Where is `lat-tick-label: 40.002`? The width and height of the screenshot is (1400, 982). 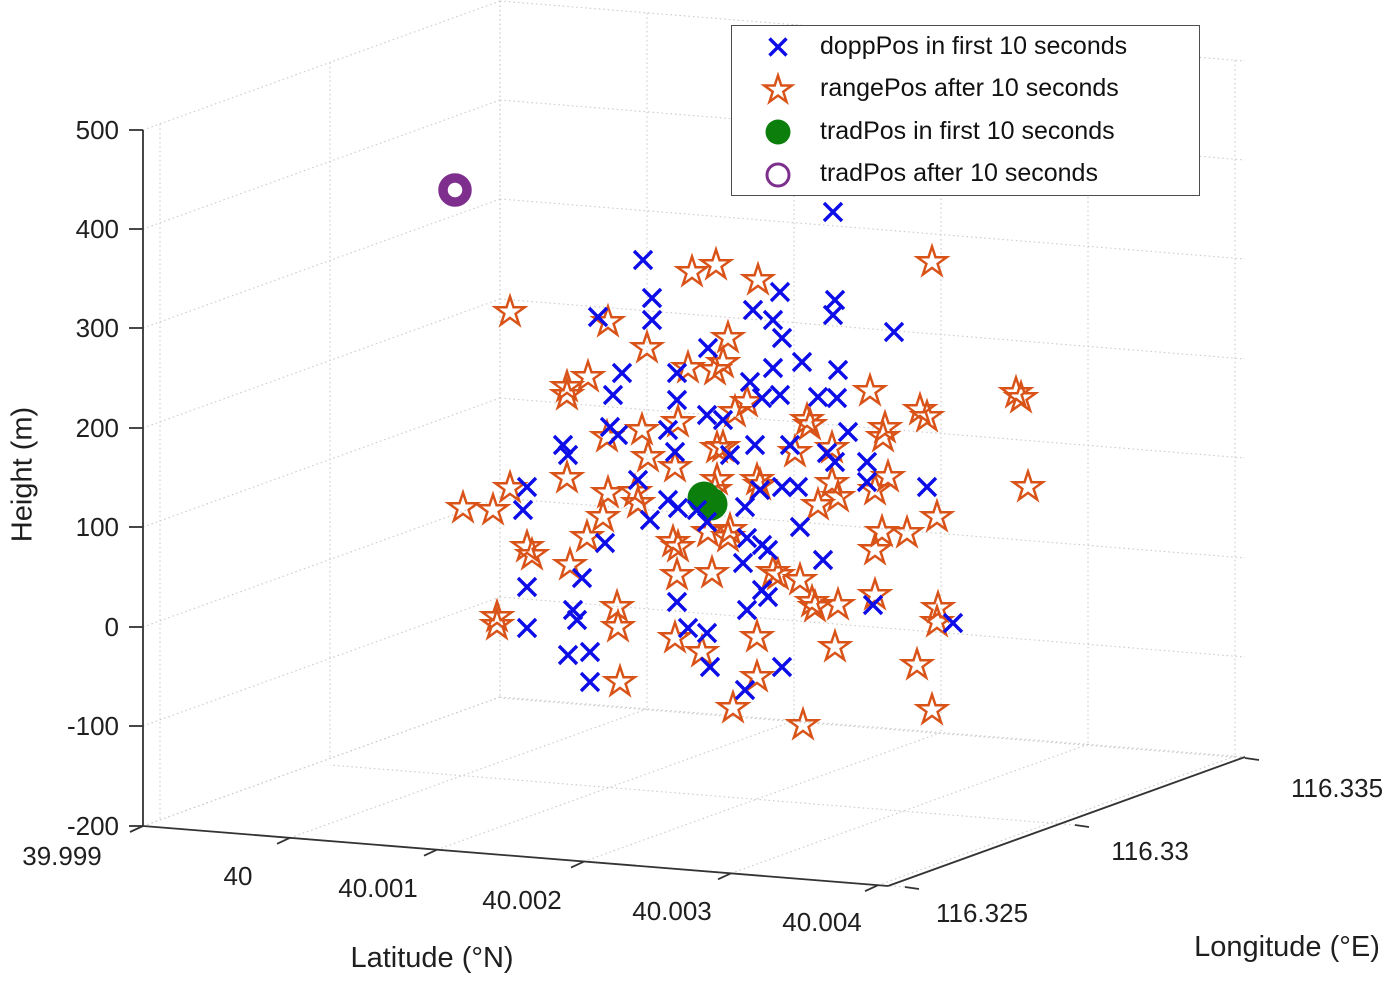 lat-tick-label: 40.002 is located at coordinates (522, 900).